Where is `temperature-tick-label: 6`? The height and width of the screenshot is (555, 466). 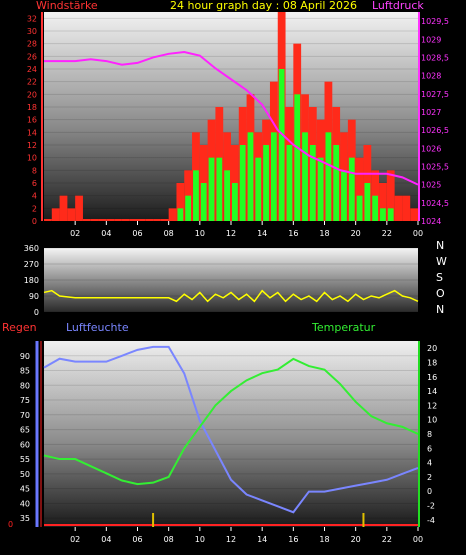 temperature-tick-label: 6 is located at coordinates (429, 448).